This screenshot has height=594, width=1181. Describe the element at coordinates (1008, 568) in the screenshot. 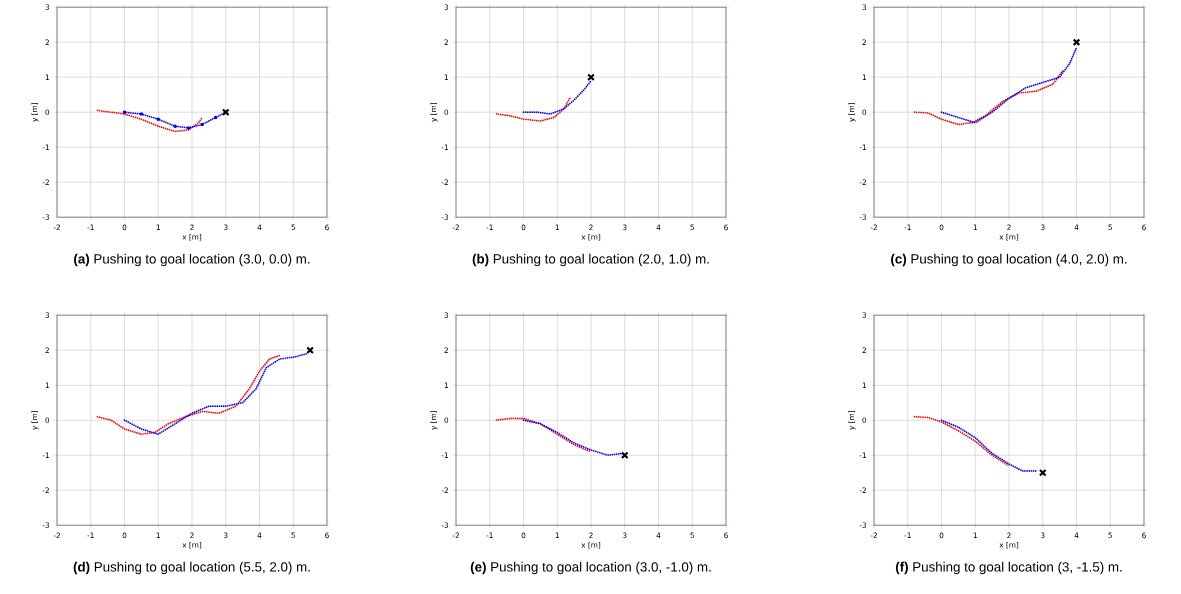

I see `text: (f) Pushing to goal location (3, -1.5) m.` at that location.